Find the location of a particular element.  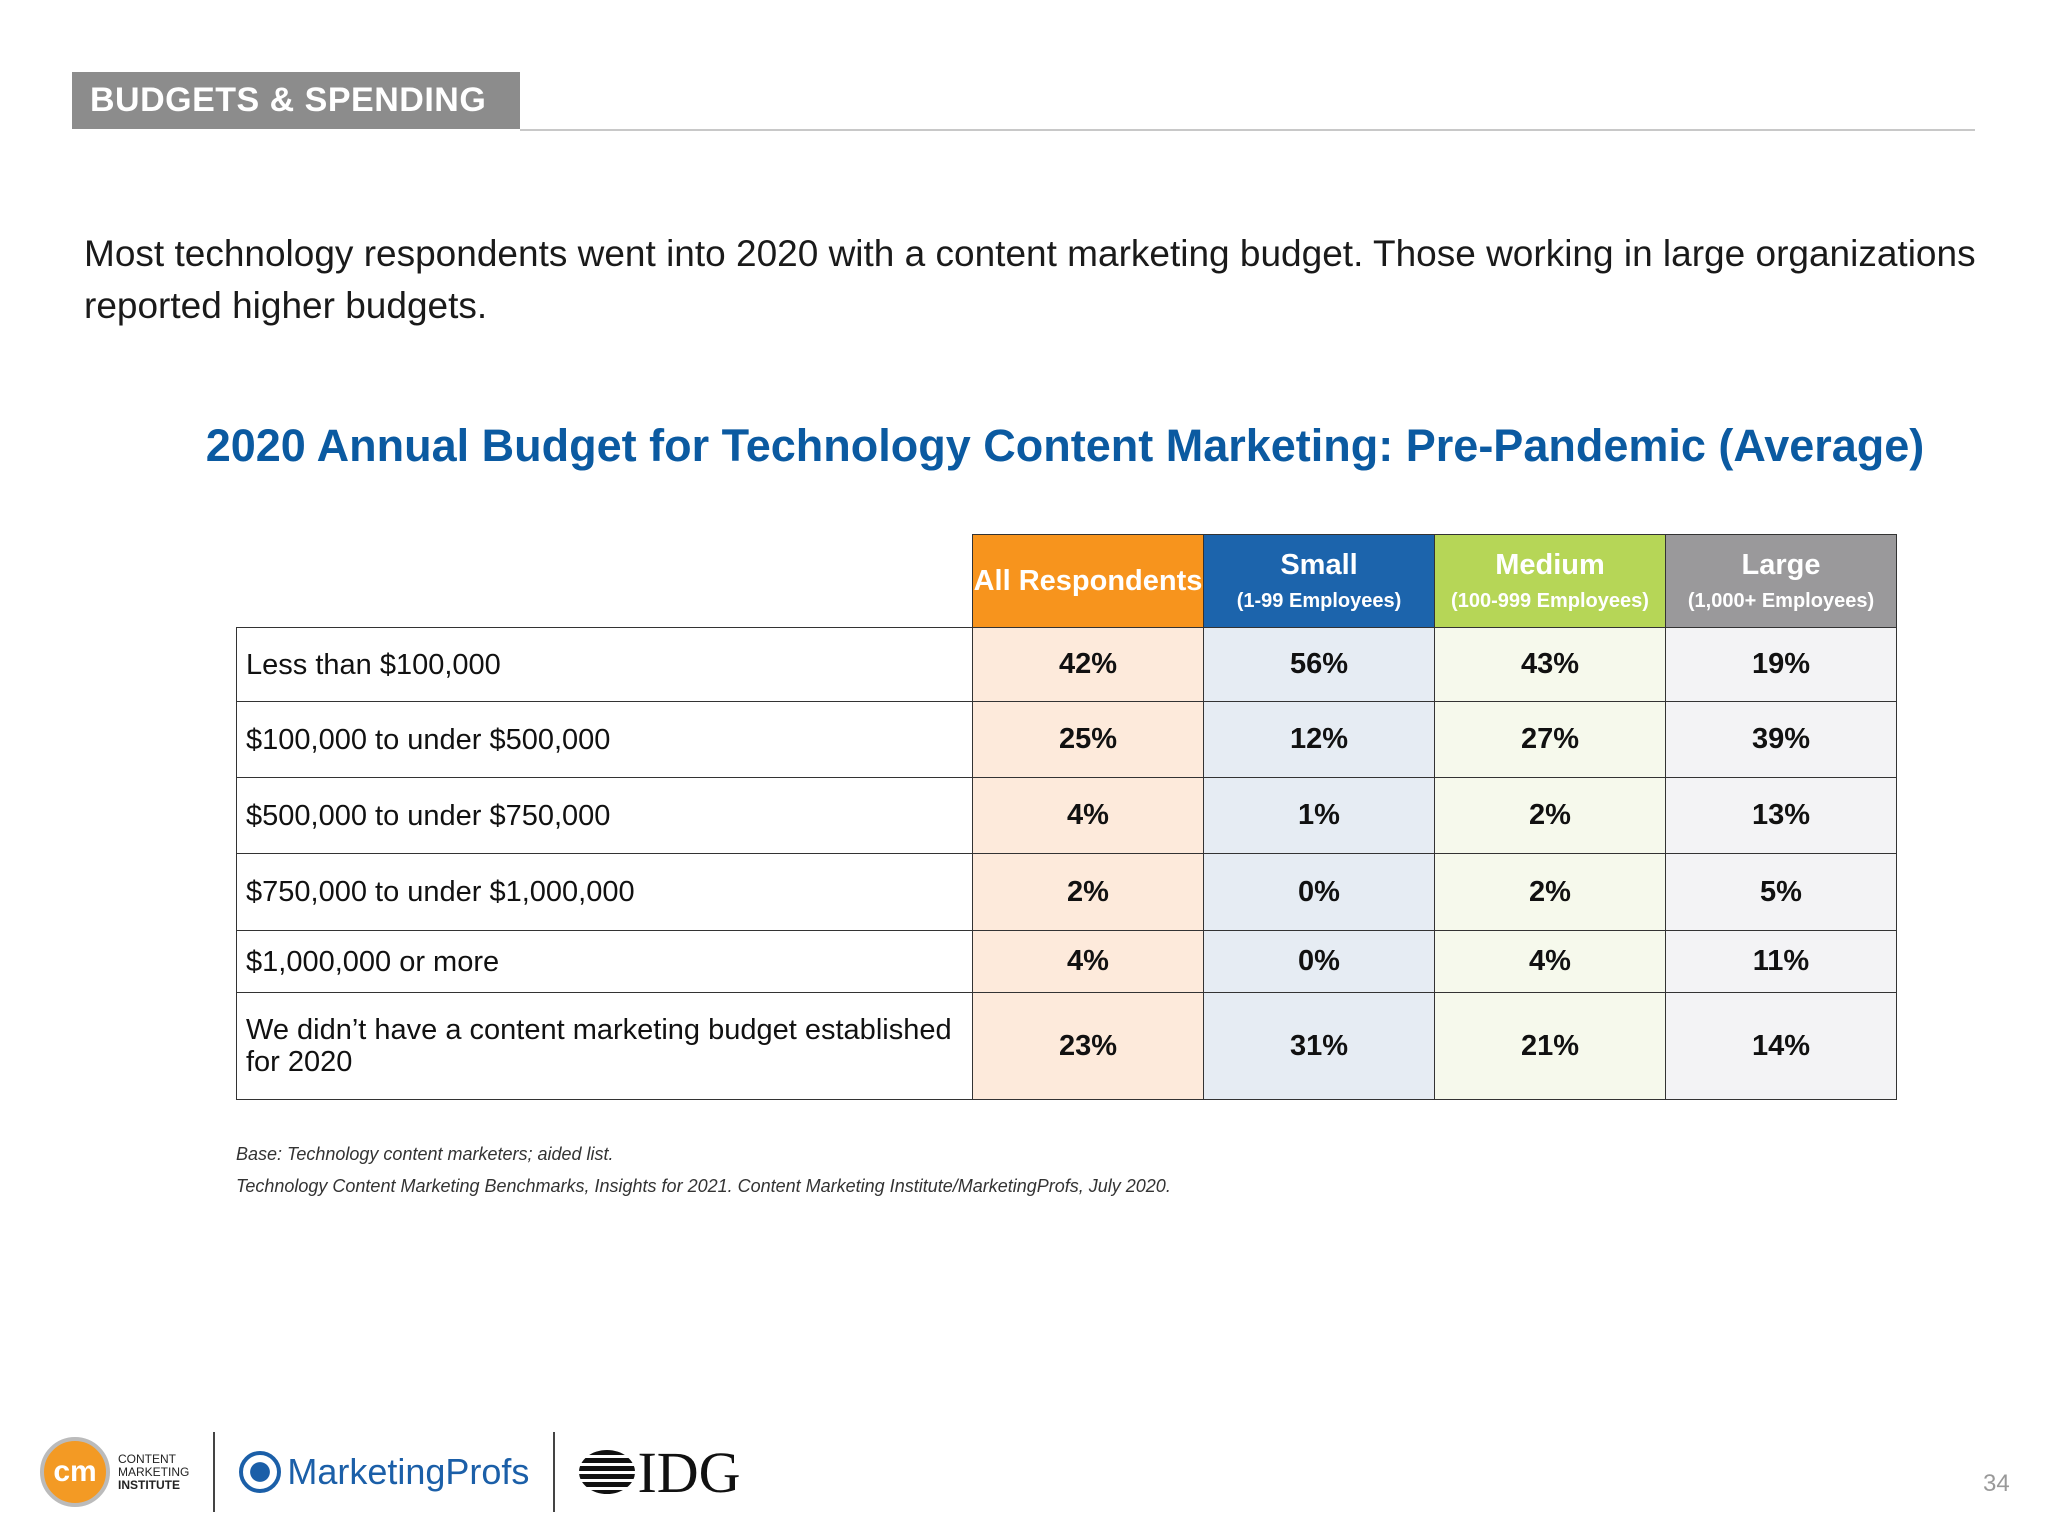

page-number: 34 is located at coordinates (1996, 1483).